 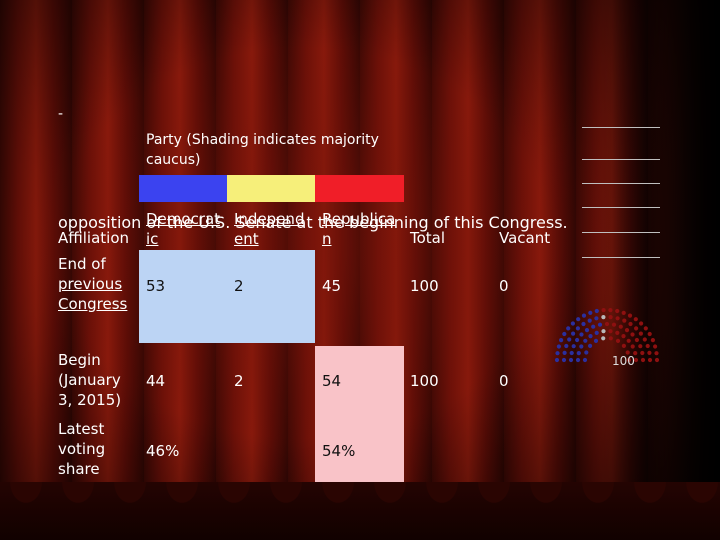 What do you see at coordinates (239, 381) in the screenshot?
I see `row2-independent: 2` at bounding box center [239, 381].